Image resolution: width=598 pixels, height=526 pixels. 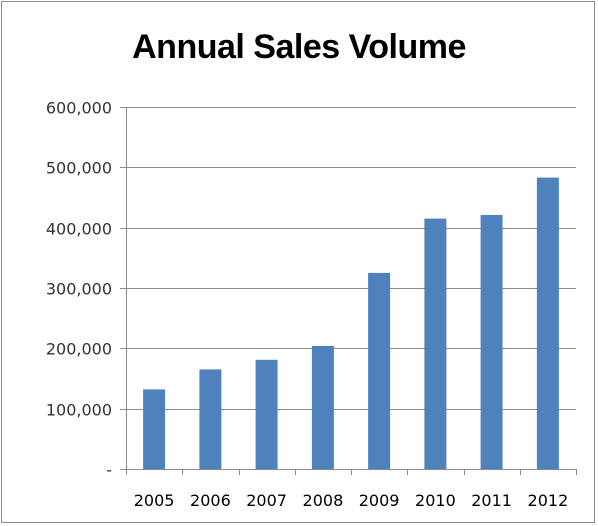 What do you see at coordinates (491, 500) in the screenshot?
I see `x-tick-label: 2011` at bounding box center [491, 500].